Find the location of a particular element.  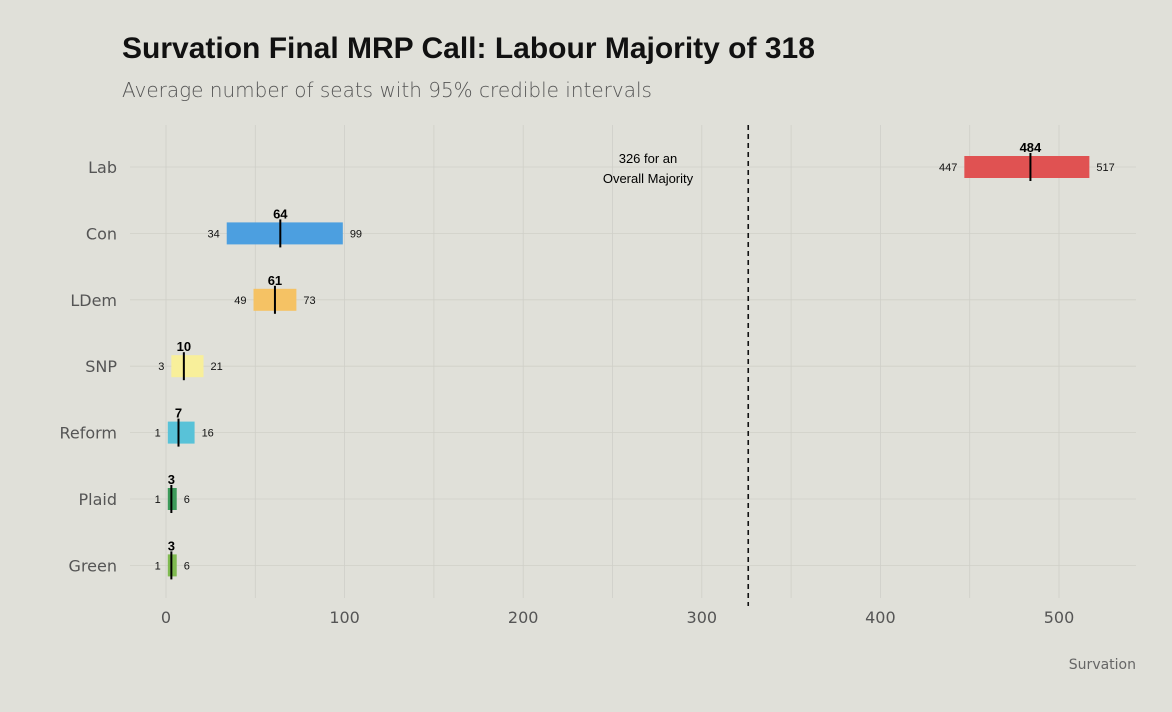

estimate-label-snp: 10 is located at coordinates (184, 346).